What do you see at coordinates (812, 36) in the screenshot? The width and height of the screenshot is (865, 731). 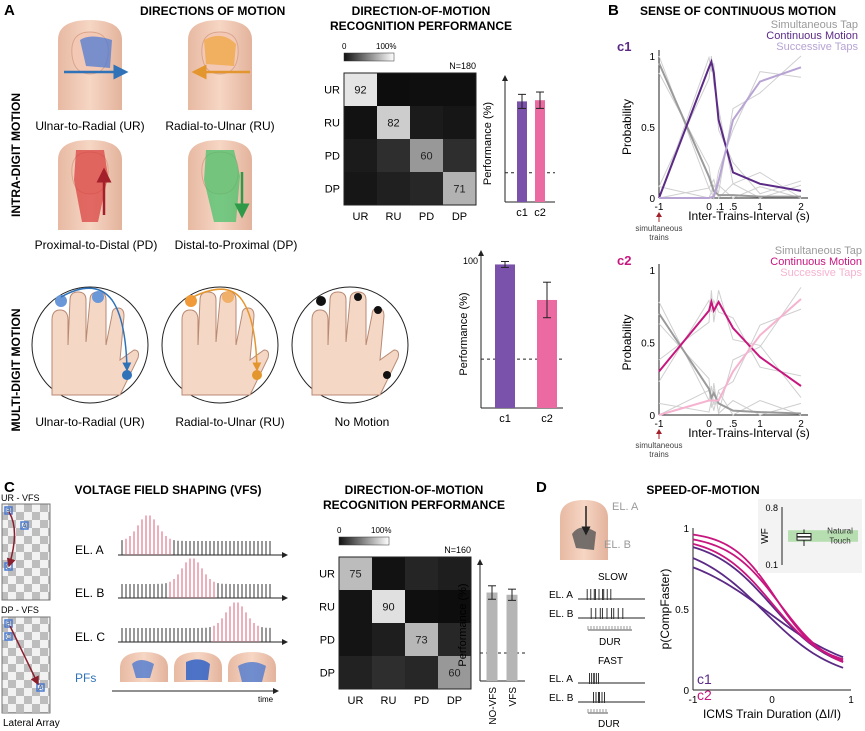 I see `legend-entry: Continuous Motion` at bounding box center [812, 36].